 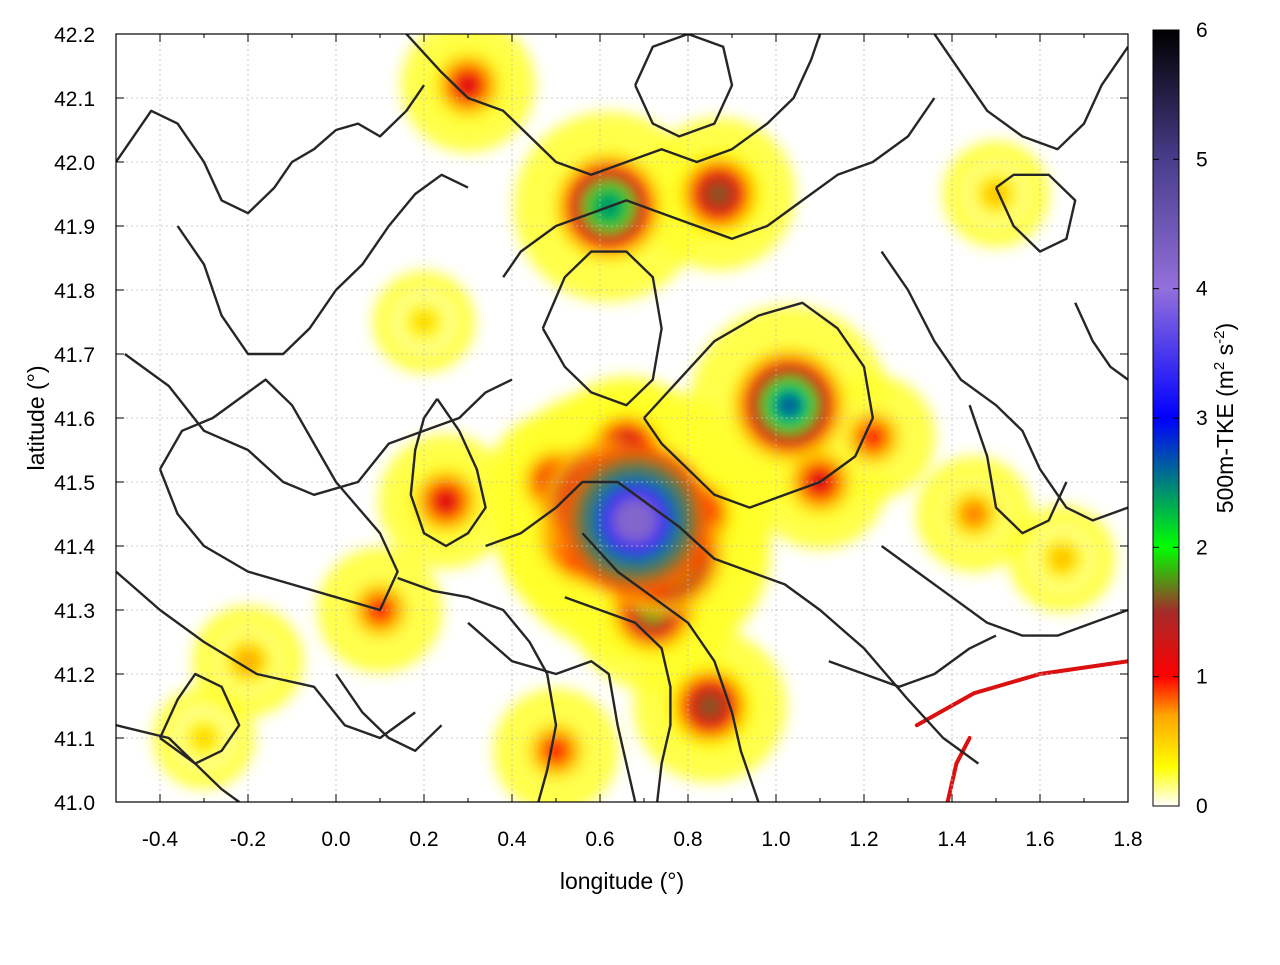 I want to click on y-tick-label: 41.5, so click(x=74, y=483).